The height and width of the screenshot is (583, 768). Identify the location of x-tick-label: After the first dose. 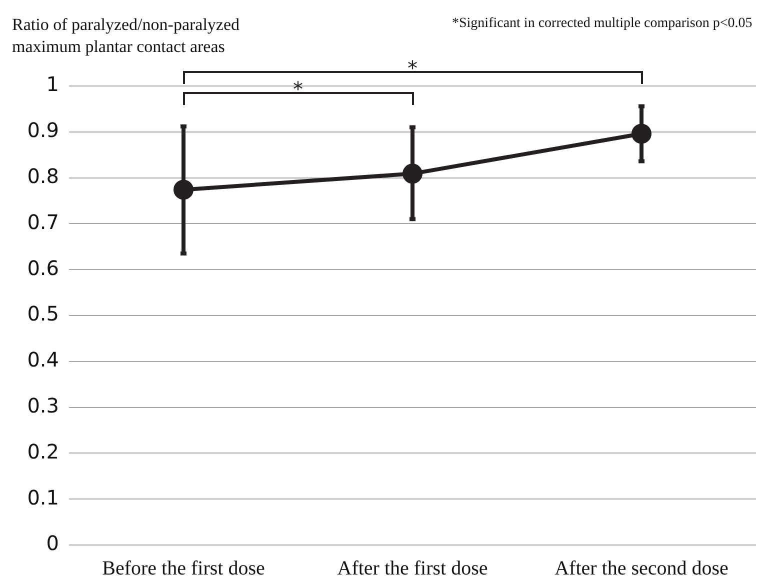
(412, 568).